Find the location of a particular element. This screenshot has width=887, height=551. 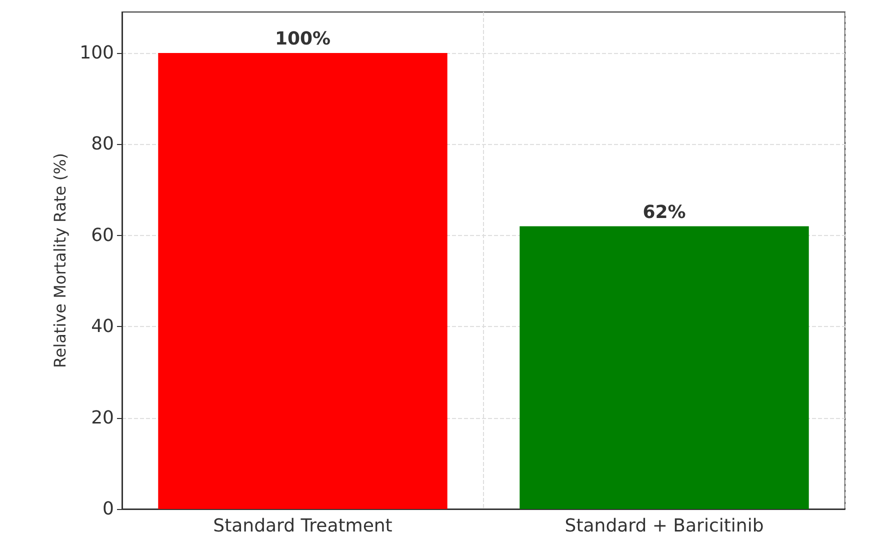

y-tick-label: 60 is located at coordinates (102, 235).